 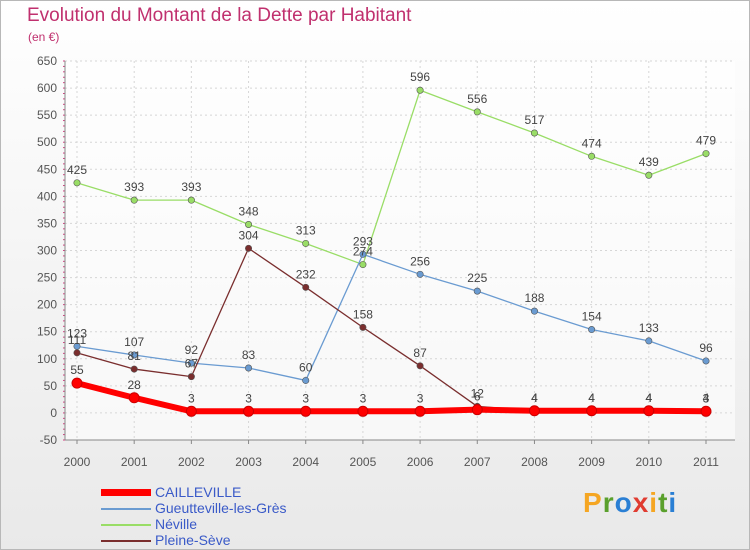 What do you see at coordinates (77, 170) in the screenshot?
I see `data-label: 425` at bounding box center [77, 170].